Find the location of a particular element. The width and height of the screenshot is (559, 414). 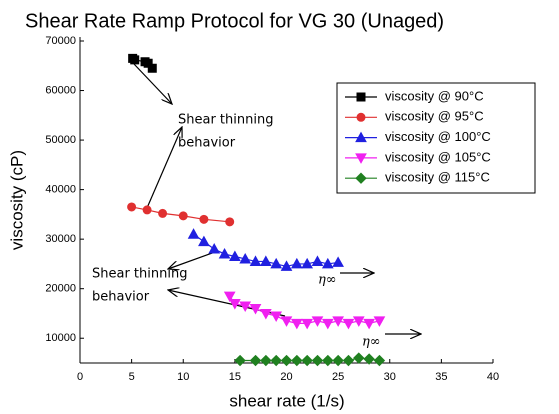

series-line is located at coordinates (304, 309).